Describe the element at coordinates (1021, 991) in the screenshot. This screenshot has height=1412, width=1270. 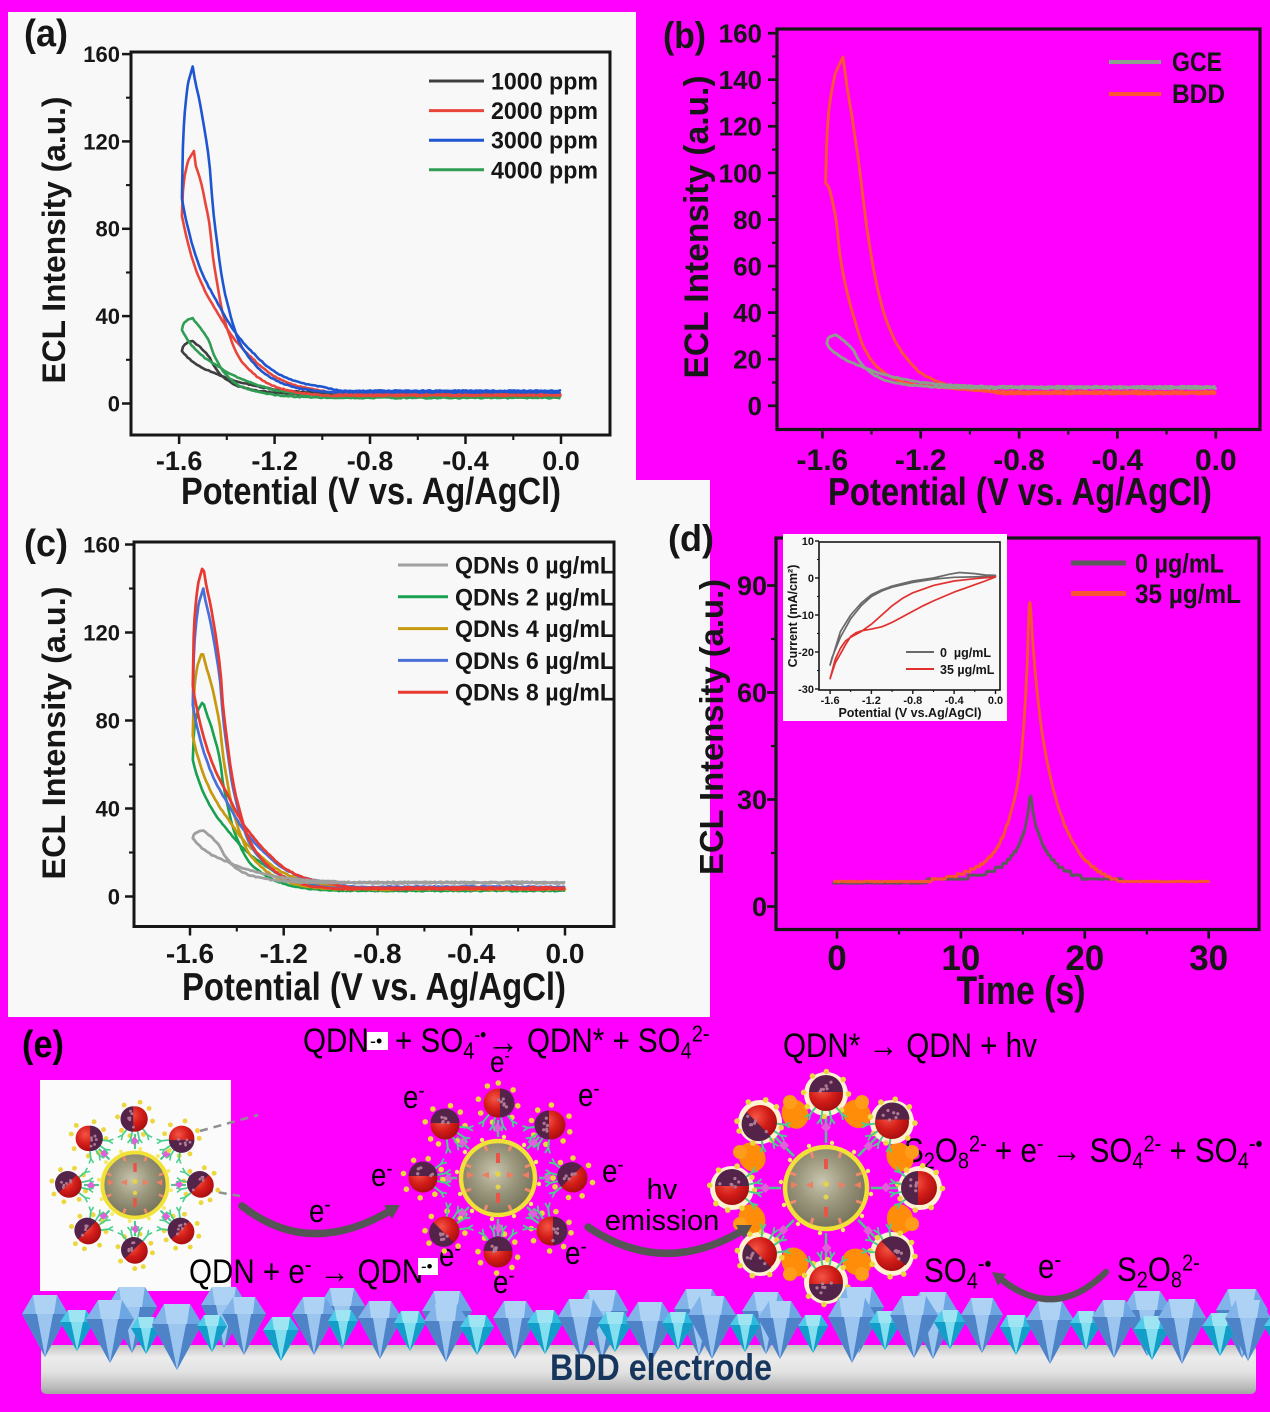
I see `svg-text: Time (s)` at that location.